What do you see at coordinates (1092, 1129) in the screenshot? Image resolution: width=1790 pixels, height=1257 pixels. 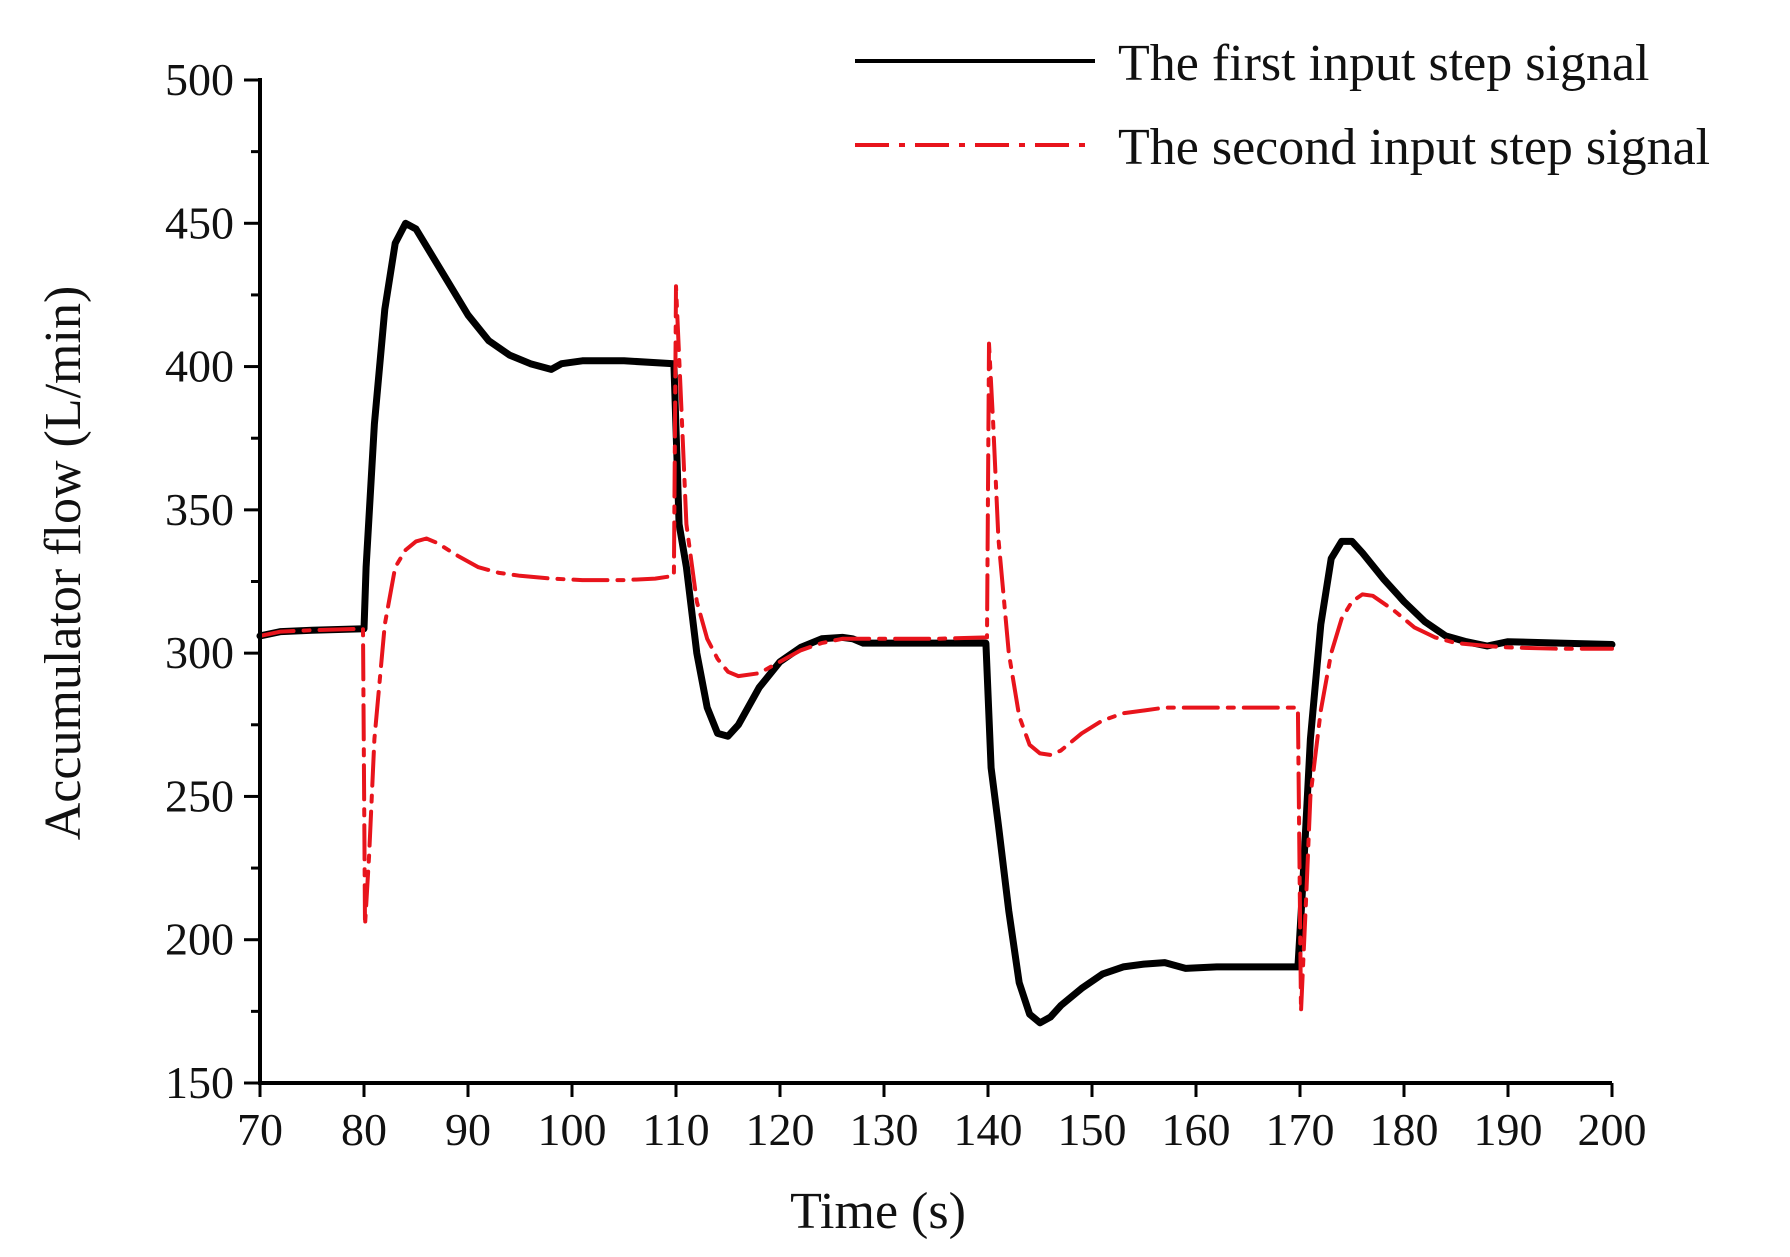 I see `x-tick-label-150: 150` at bounding box center [1092, 1129].